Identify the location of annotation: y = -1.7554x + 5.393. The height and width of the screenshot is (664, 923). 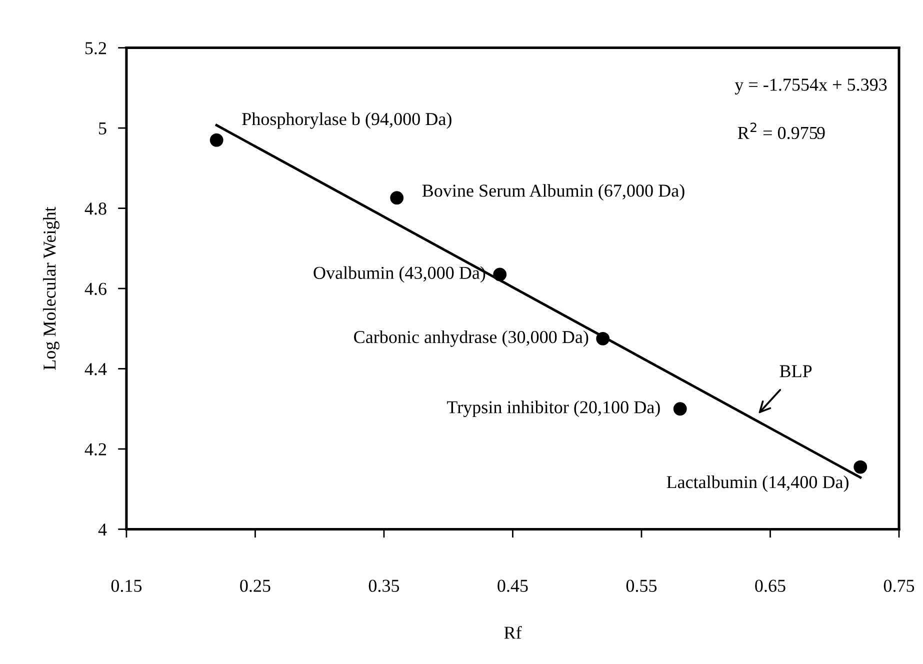
(810, 86).